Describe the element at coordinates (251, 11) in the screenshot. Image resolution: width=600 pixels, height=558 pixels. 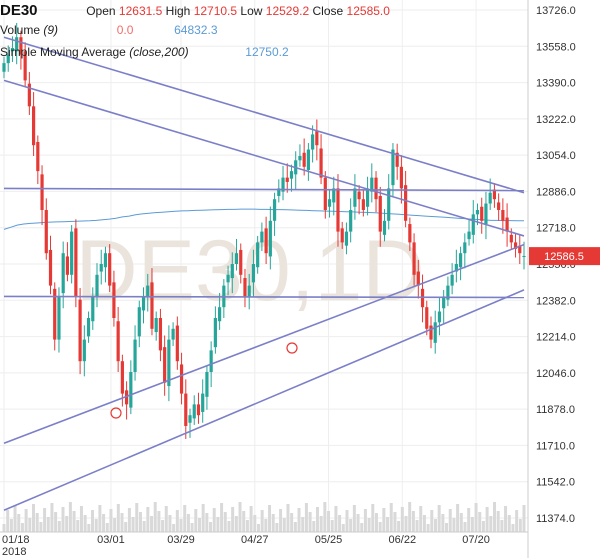
I see `low-label: Low` at that location.